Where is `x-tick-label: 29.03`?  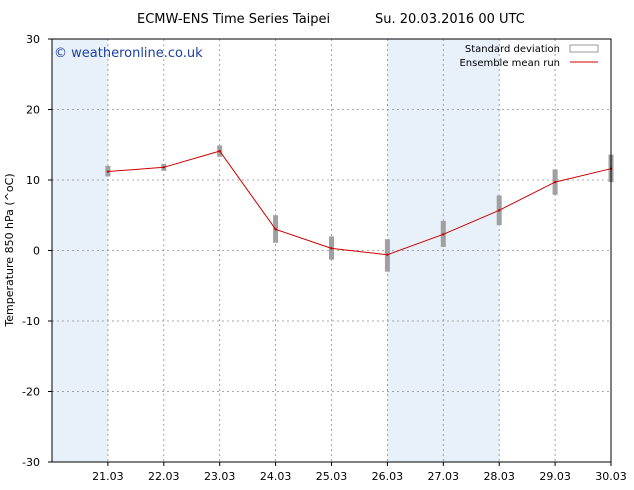 x-tick-label: 29.03 is located at coordinates (555, 476).